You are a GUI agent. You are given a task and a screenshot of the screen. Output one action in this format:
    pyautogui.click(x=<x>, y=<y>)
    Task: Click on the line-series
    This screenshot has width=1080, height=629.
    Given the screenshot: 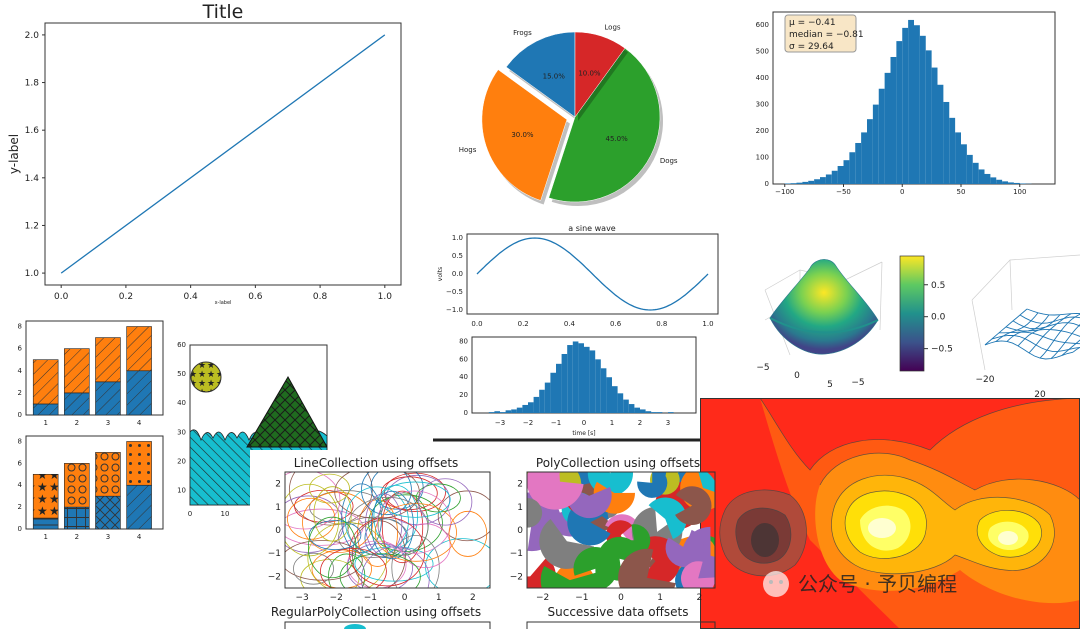 What is the action you would take?
    pyautogui.click(x=223, y=154)
    